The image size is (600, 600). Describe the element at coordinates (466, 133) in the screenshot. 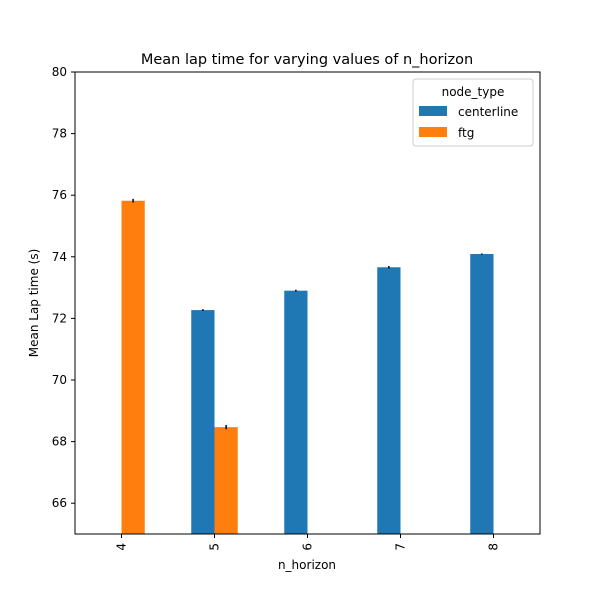

I see `legend-label-ftg: ftg` at that location.